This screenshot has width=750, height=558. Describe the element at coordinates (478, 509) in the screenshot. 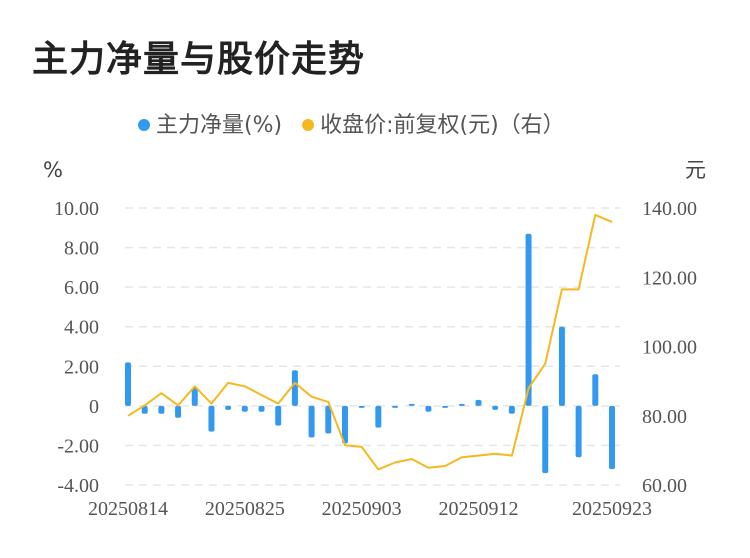

I see `x-tick-label: 20250912` at that location.